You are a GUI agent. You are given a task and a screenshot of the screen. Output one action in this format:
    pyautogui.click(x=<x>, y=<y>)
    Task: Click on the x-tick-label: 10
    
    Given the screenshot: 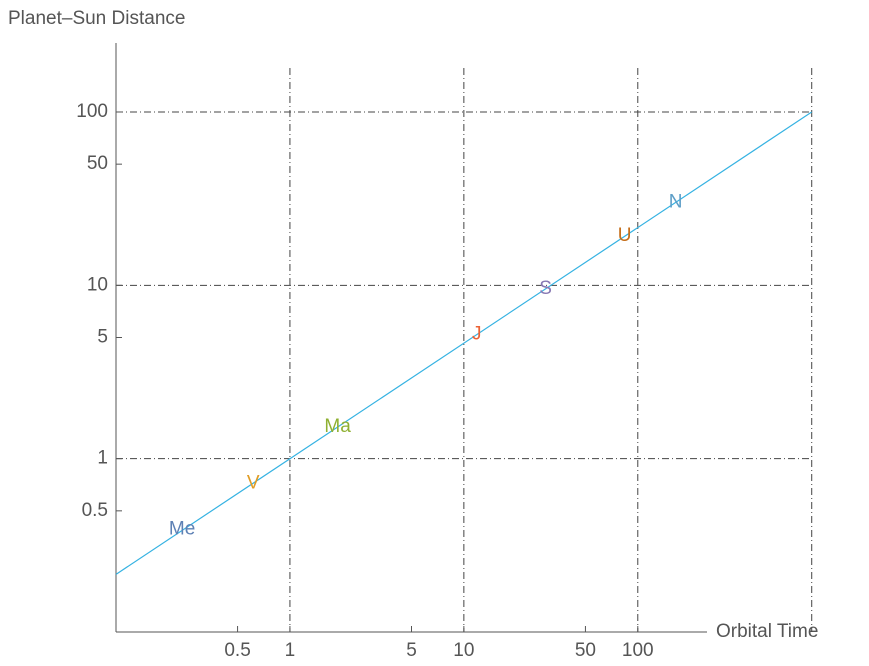 What is the action you would take?
    pyautogui.click(x=463, y=650)
    